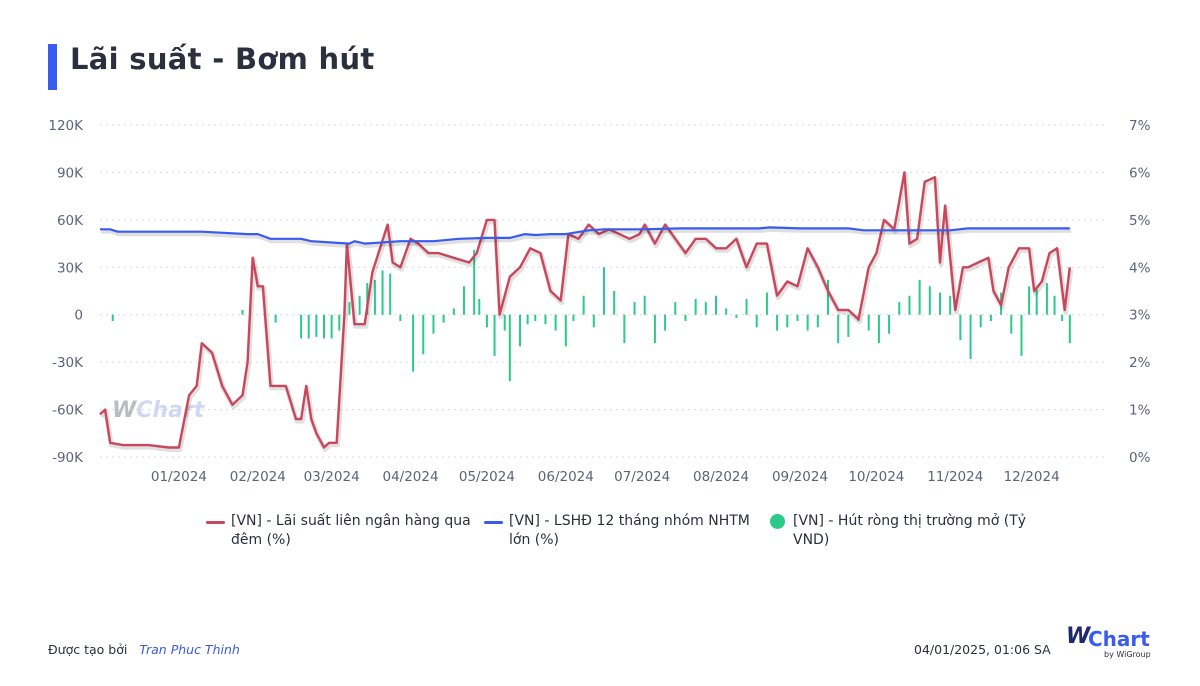 Image resolution: width=1200 pixels, height=686 pixels. What do you see at coordinates (1140, 458) in the screenshot?
I see `y-right-tick-label: 0%` at bounding box center [1140, 458].